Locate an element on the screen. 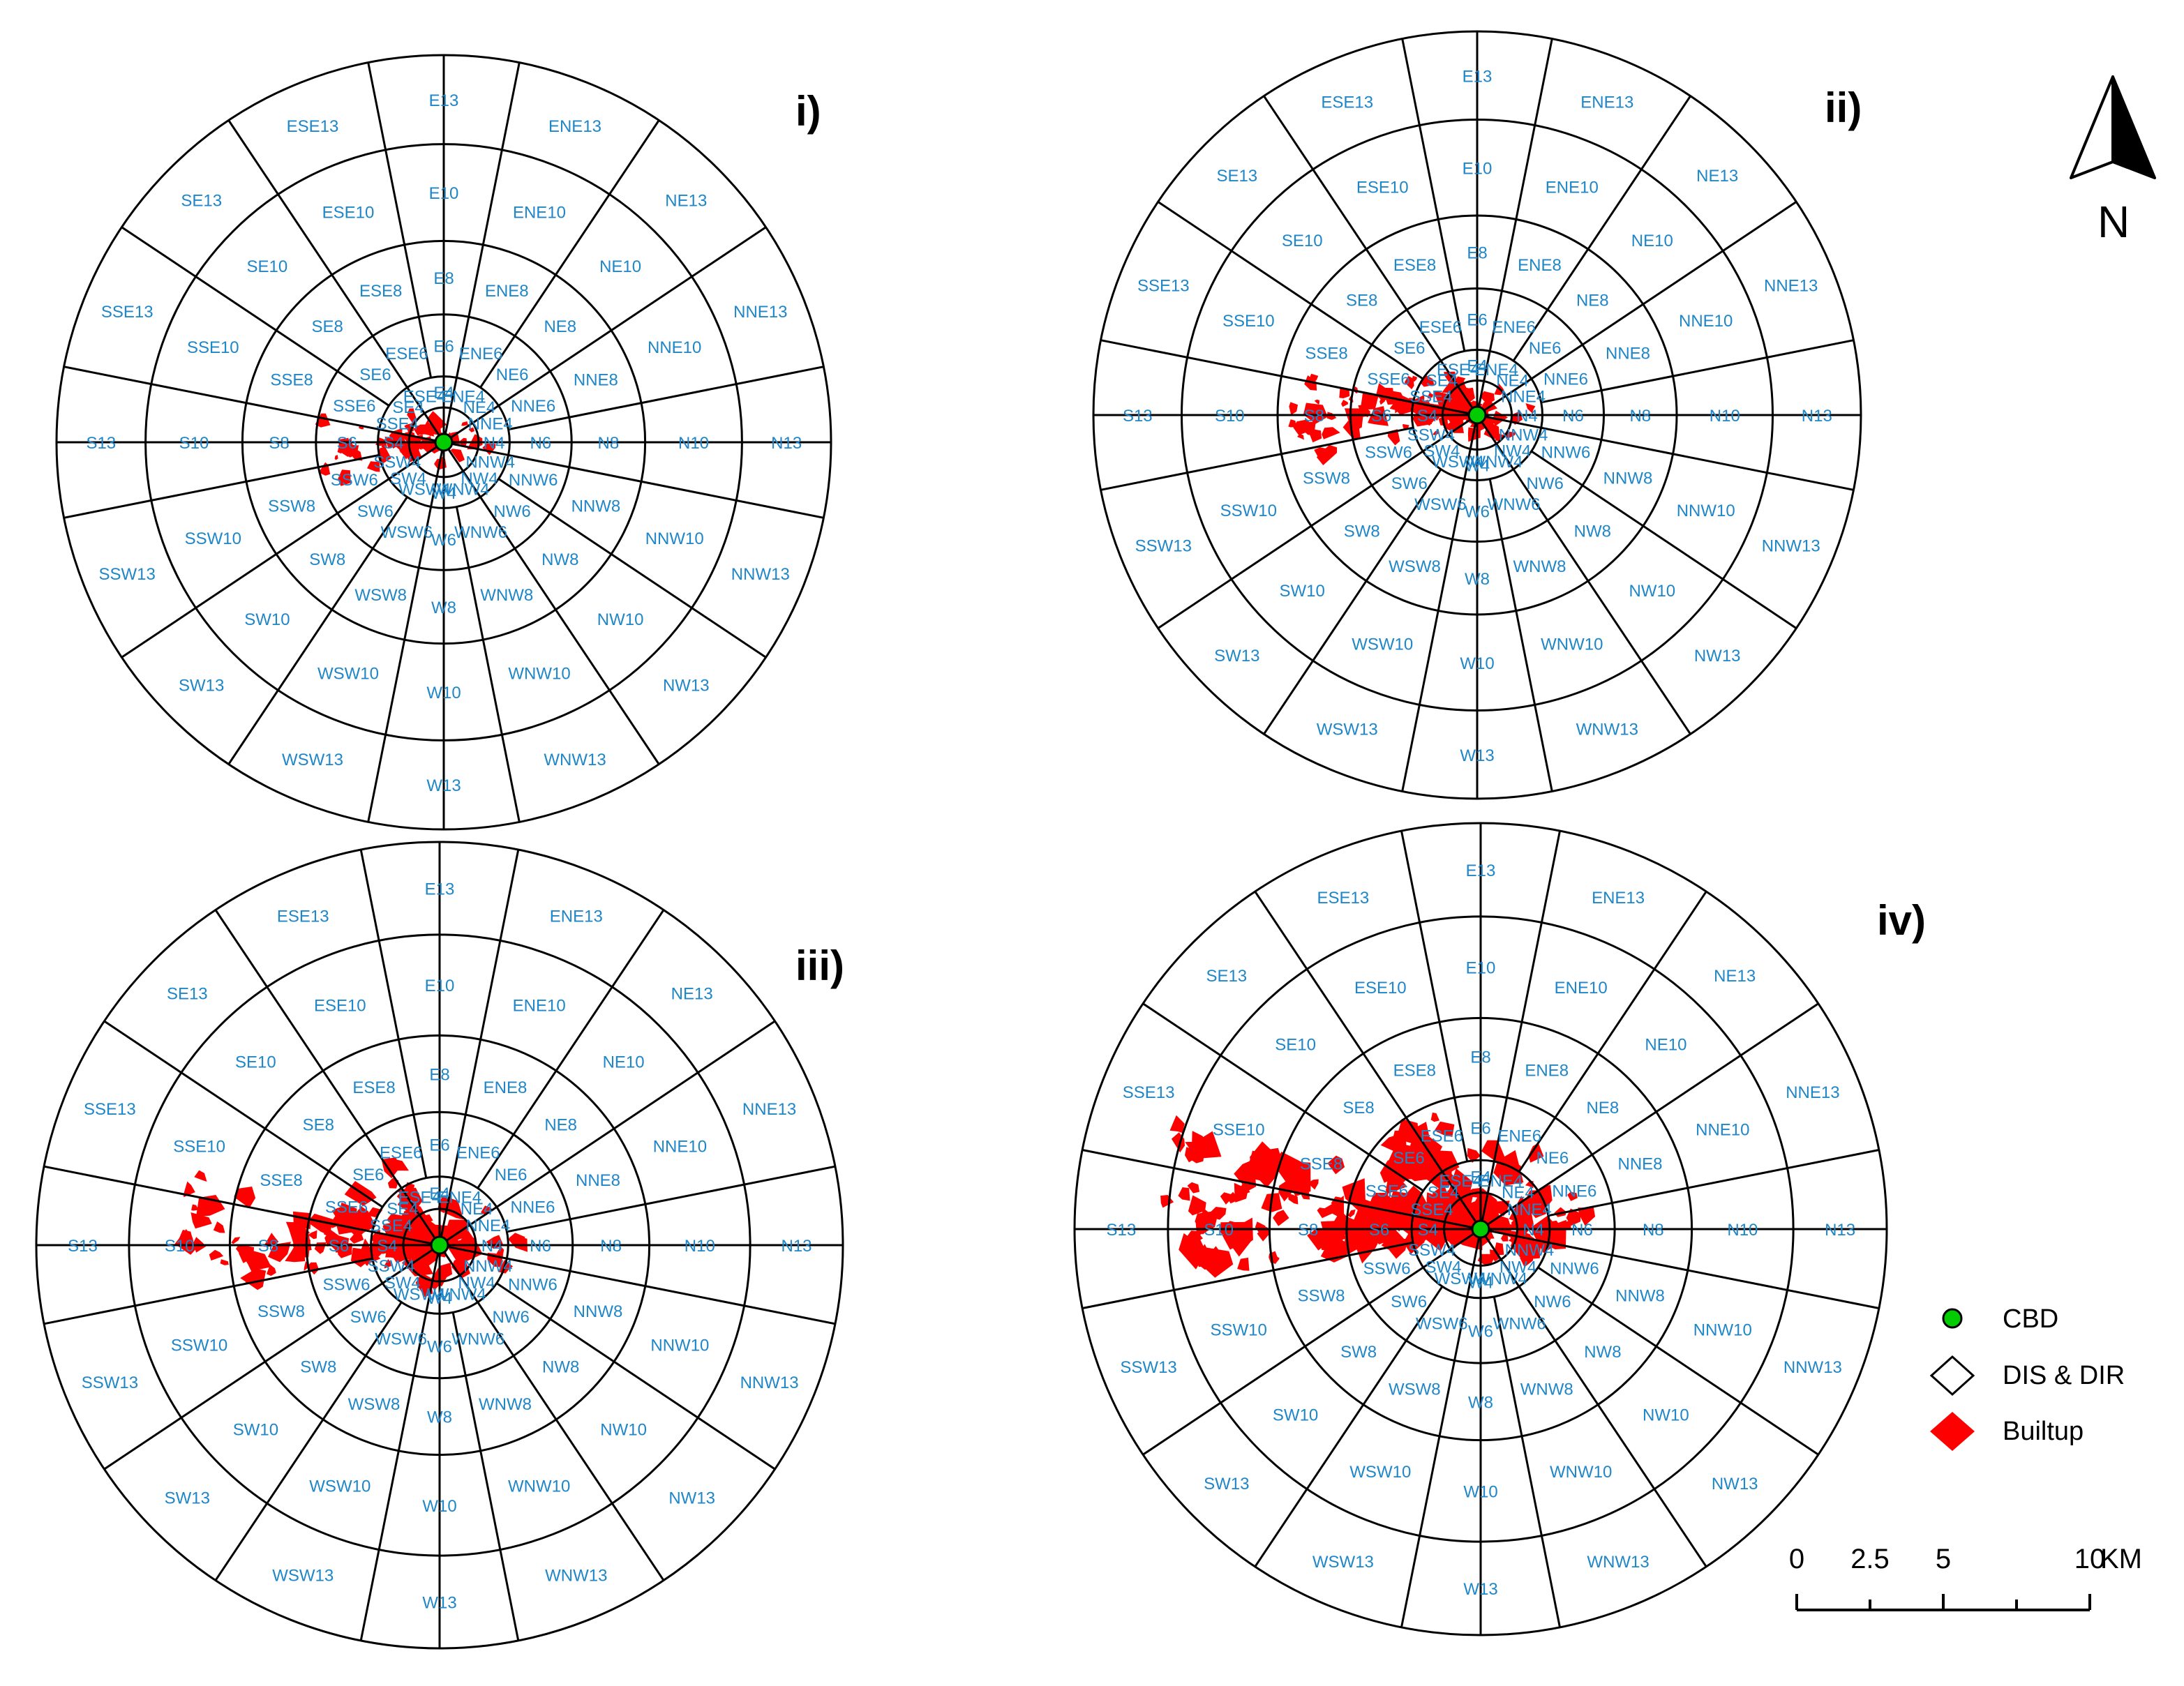  zone-label: NW10 is located at coordinates (1652, 591).